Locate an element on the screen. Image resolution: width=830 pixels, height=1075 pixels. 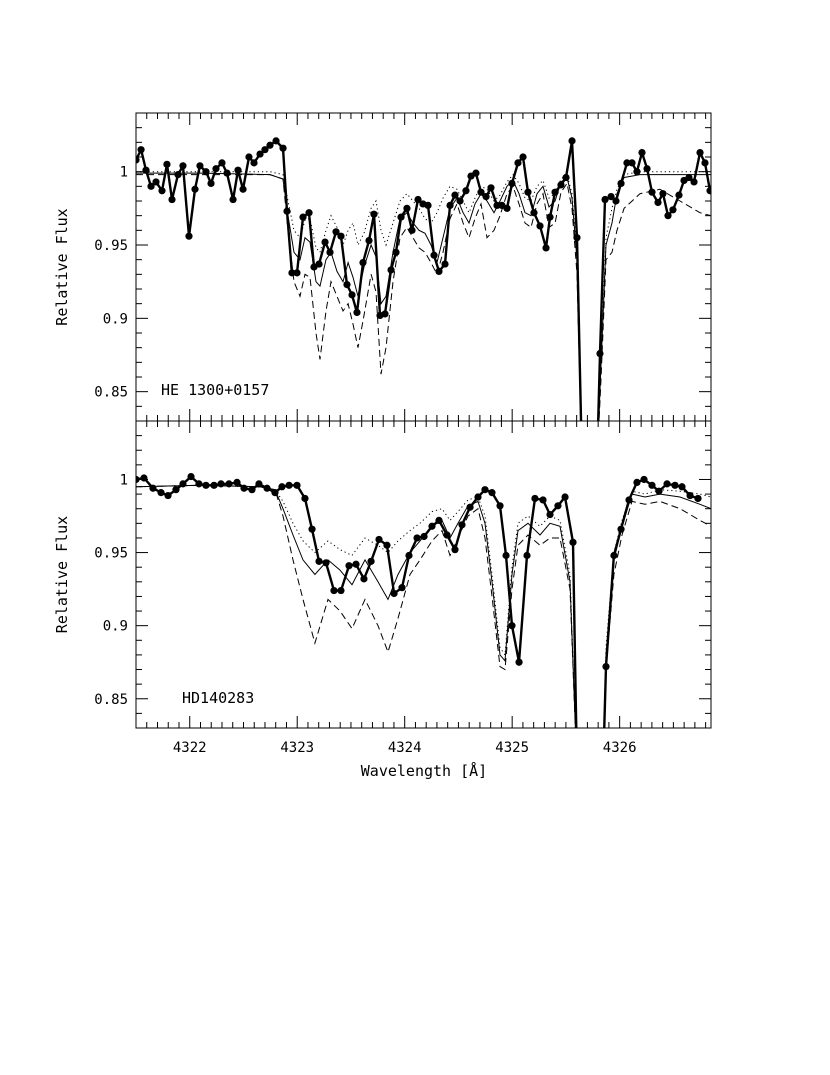
x-tick-label: 4322 is located at coordinates (190, 748).